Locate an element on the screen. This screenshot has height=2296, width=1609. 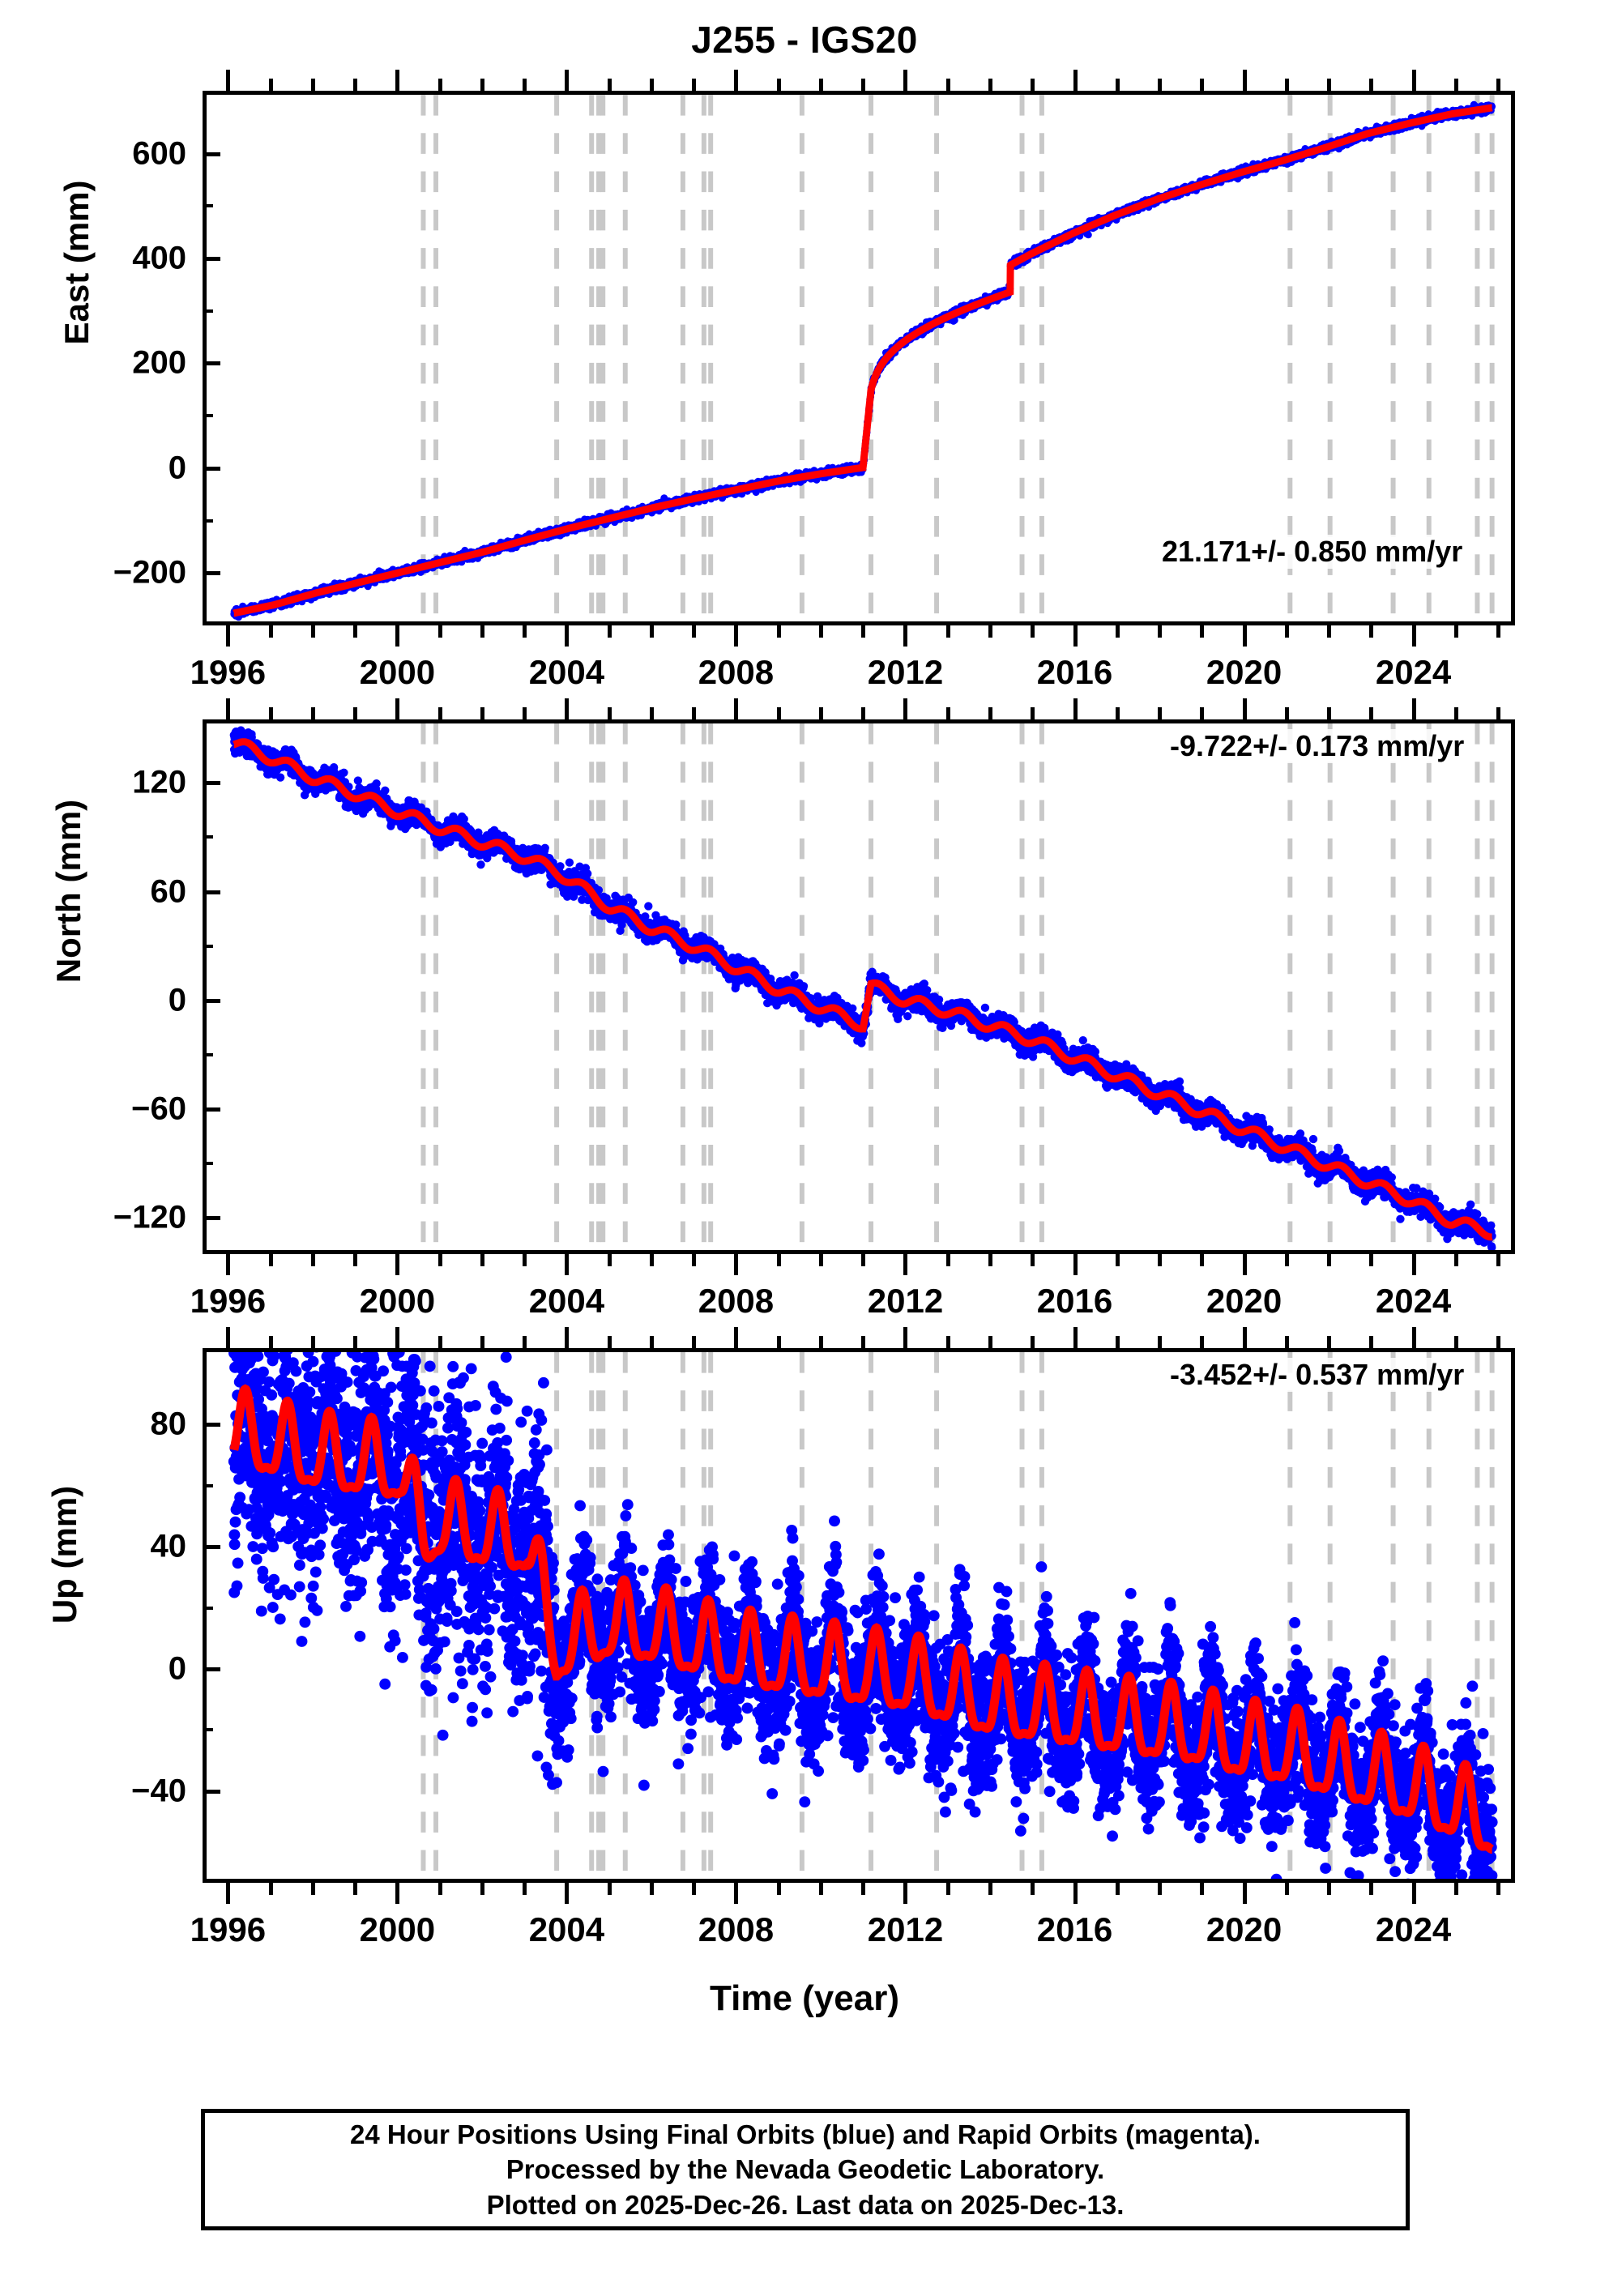
x-tick-label: 2024 is located at coordinates (1413, 1301).